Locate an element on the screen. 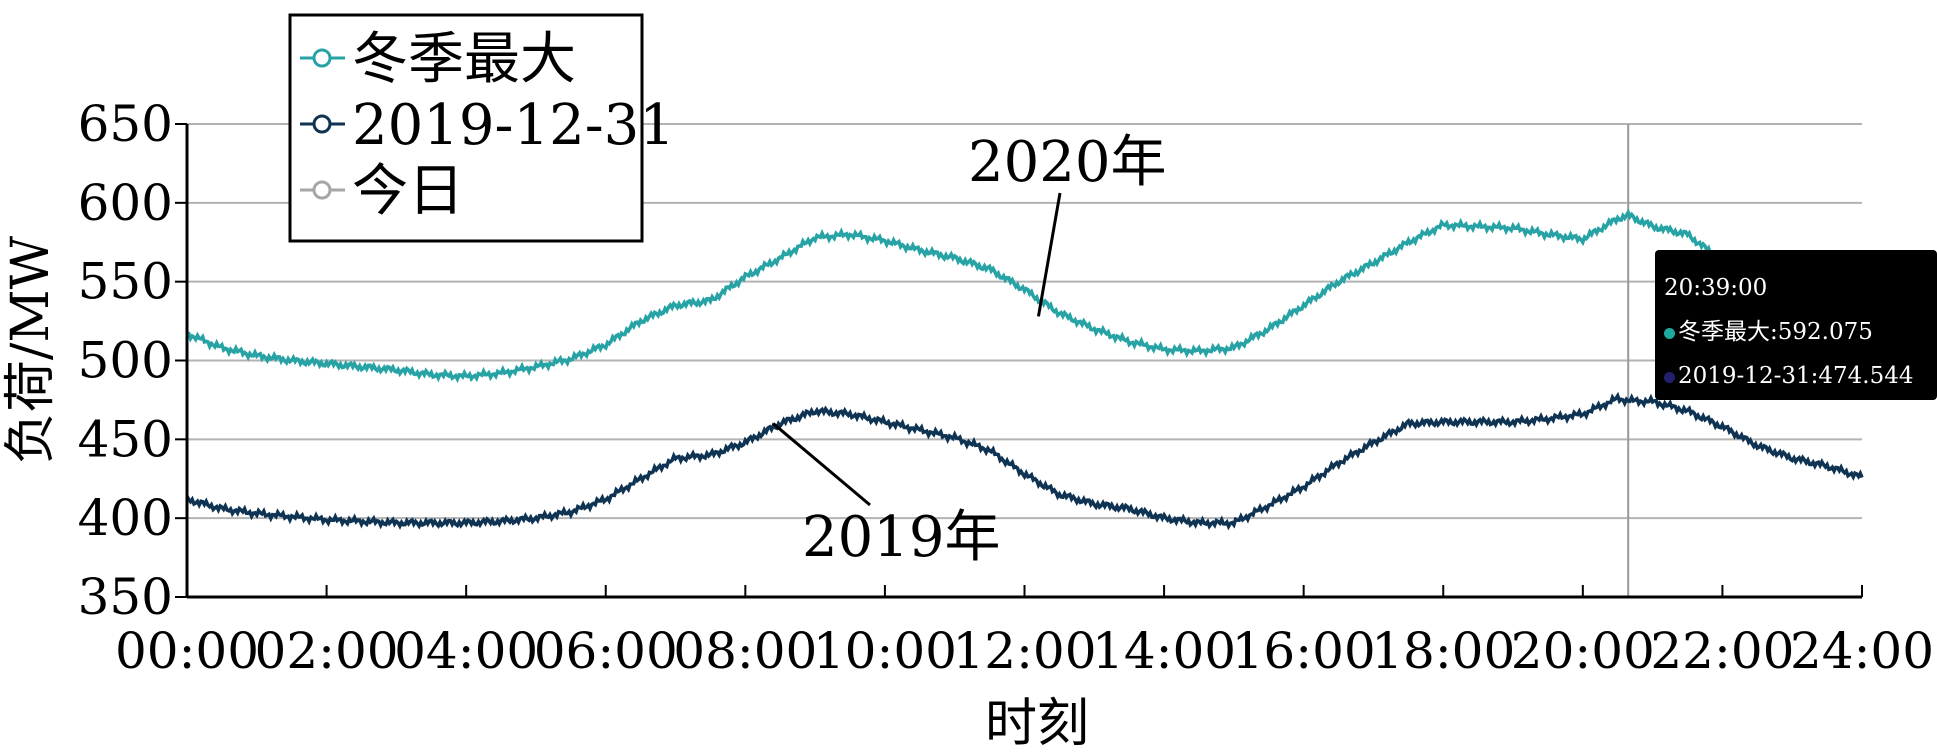  x-tick-label: 08:00 is located at coordinates (745, 651).